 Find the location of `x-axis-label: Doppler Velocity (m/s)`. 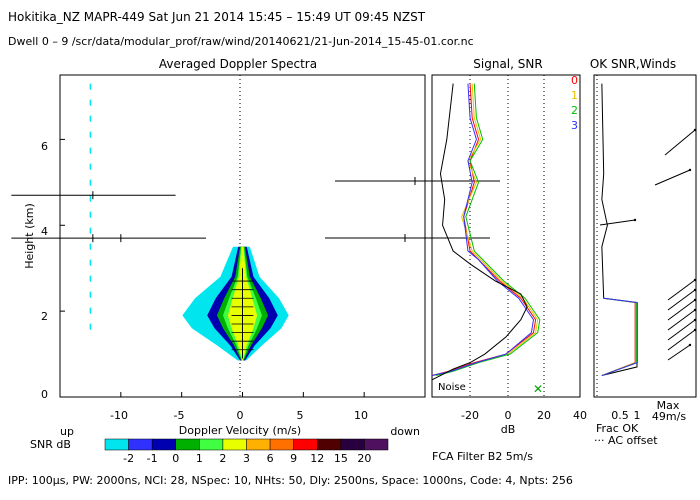

x-axis-label: Doppler Velocity (m/s) is located at coordinates (240, 430).